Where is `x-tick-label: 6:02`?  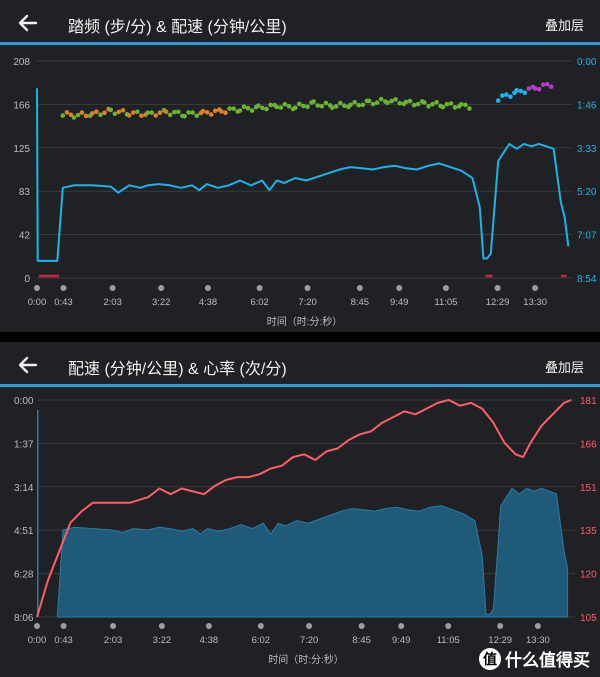 x-tick-label: 6:02 is located at coordinates (261, 640).